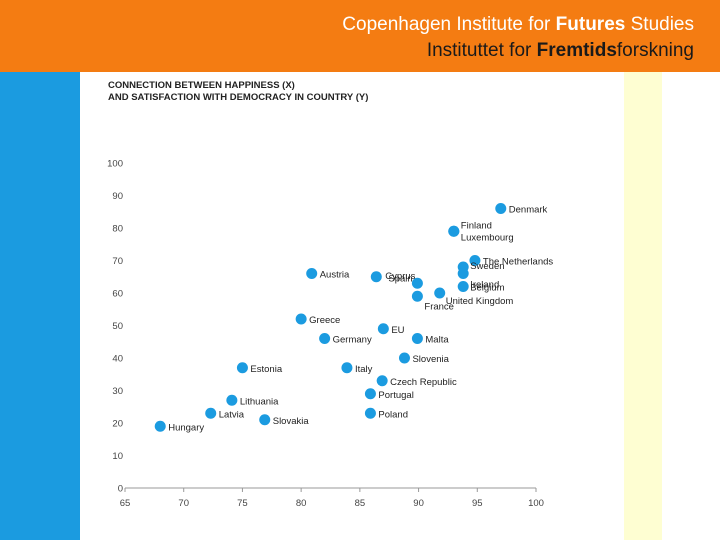  What do you see at coordinates (117, 294) in the screenshot?
I see `y-tick-label: 60` at bounding box center [117, 294].